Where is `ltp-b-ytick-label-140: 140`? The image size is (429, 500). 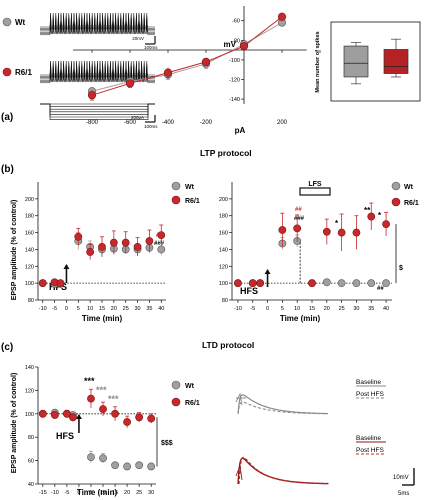
ltp-b-ytick-label-140: 140 is located at coordinates (223, 250).